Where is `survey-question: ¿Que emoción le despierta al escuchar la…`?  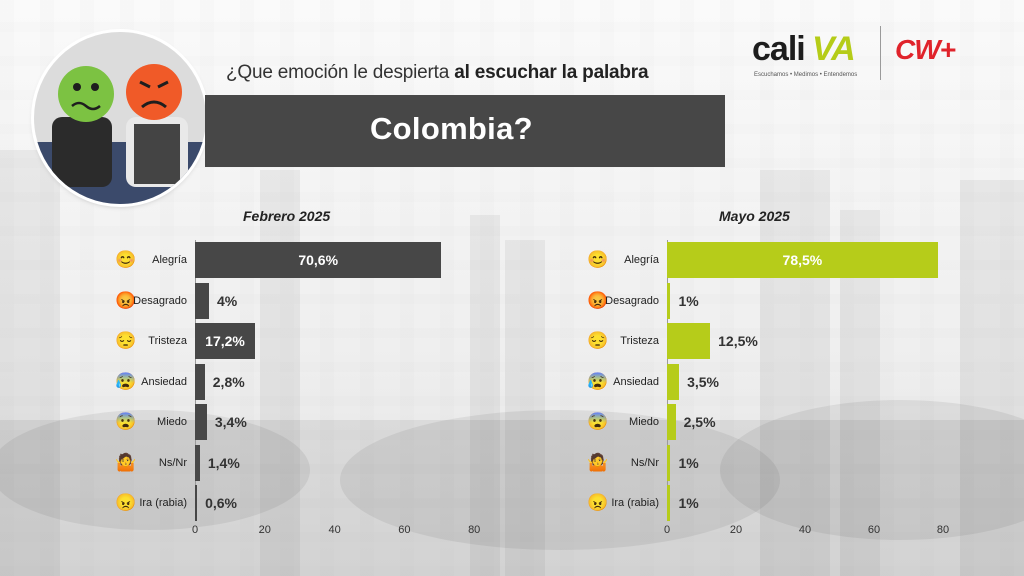 survey-question: ¿Que emoción le despierta al escuchar la… is located at coordinates (476, 73).